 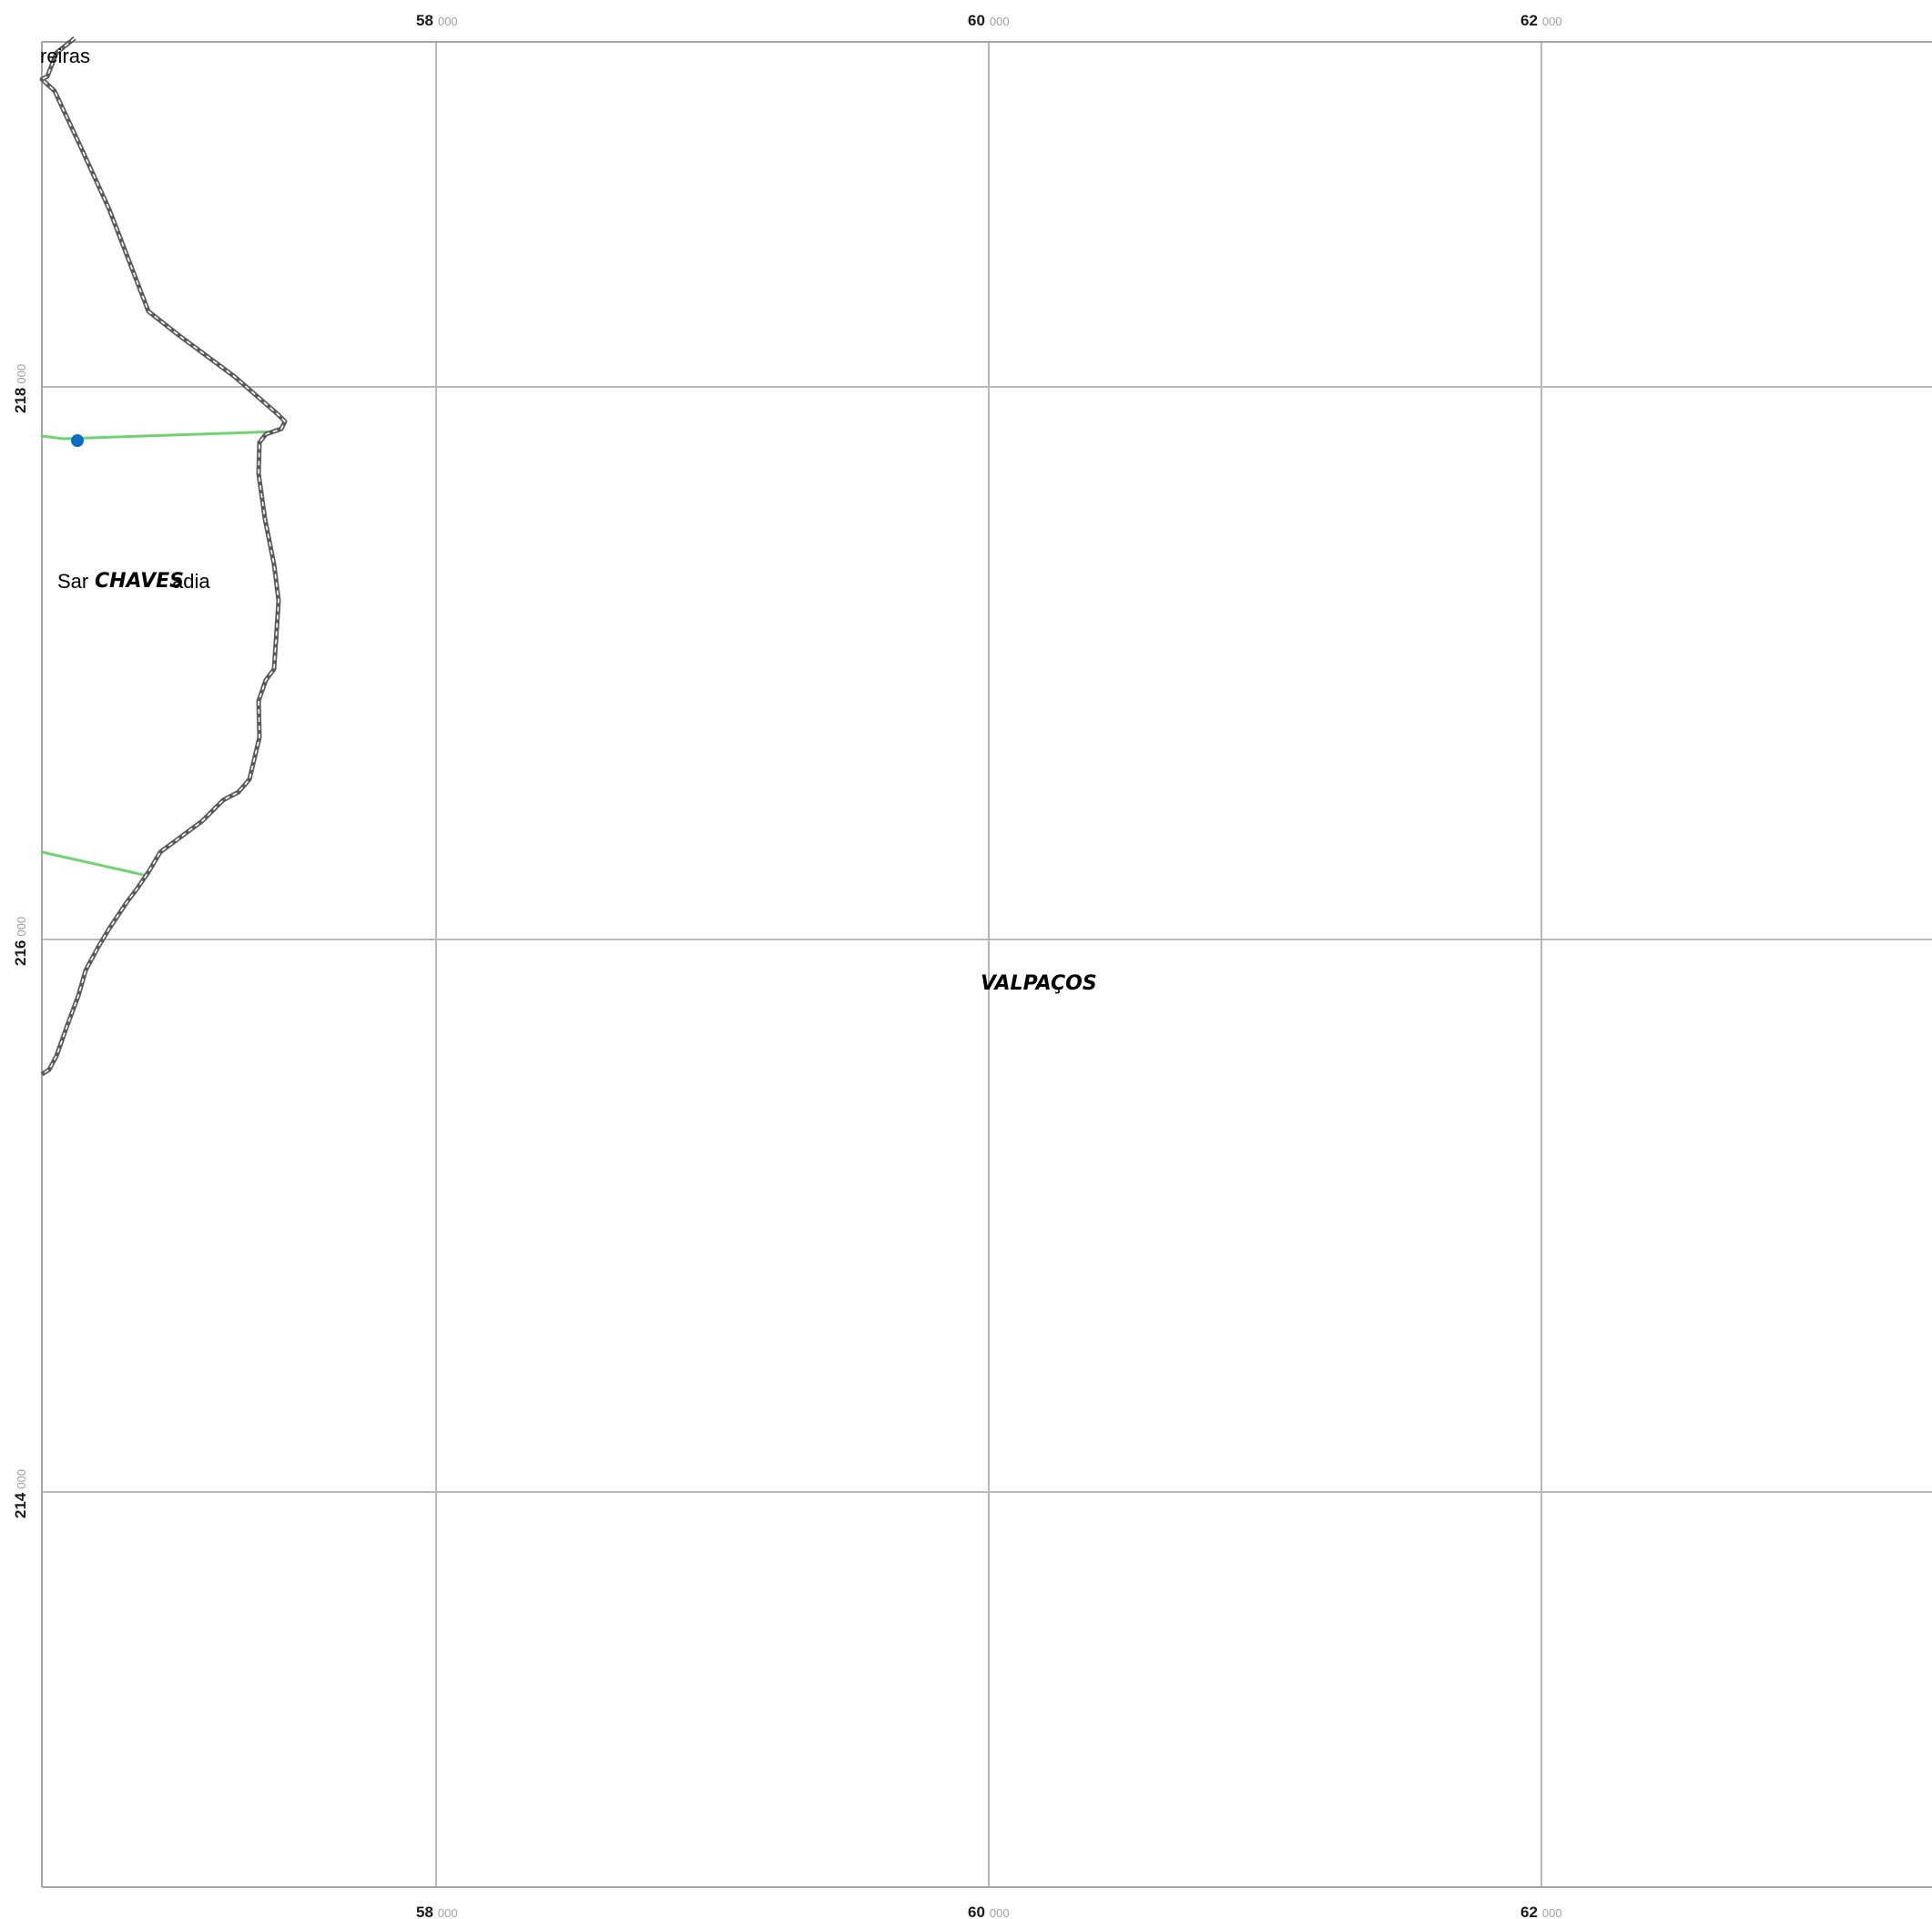 I want to click on municipal-boundary, so click(x=164, y=556).